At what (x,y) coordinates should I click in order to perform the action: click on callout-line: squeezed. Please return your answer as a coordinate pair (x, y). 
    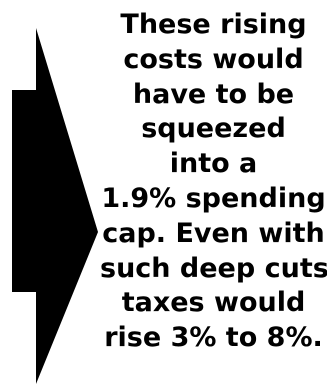
    Looking at the image, I should click on (213, 129).